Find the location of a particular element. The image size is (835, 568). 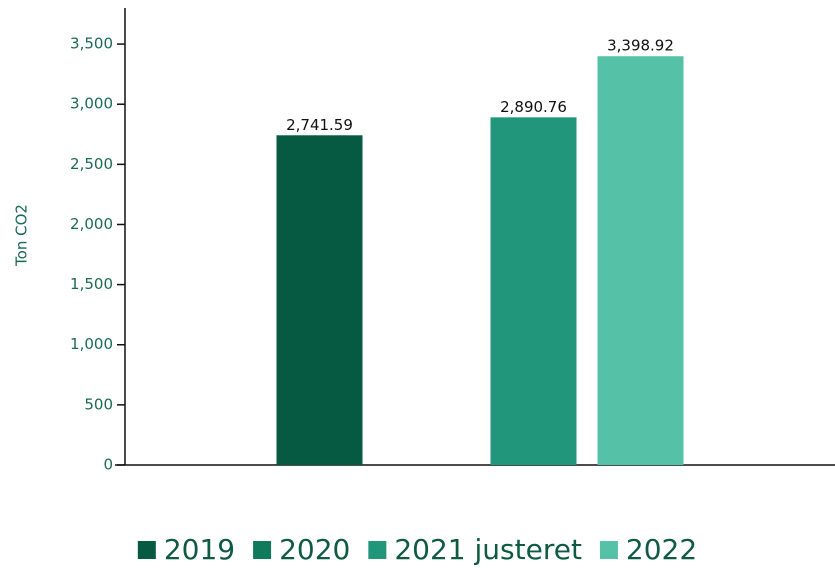

legend-label: 2020 is located at coordinates (314, 549).